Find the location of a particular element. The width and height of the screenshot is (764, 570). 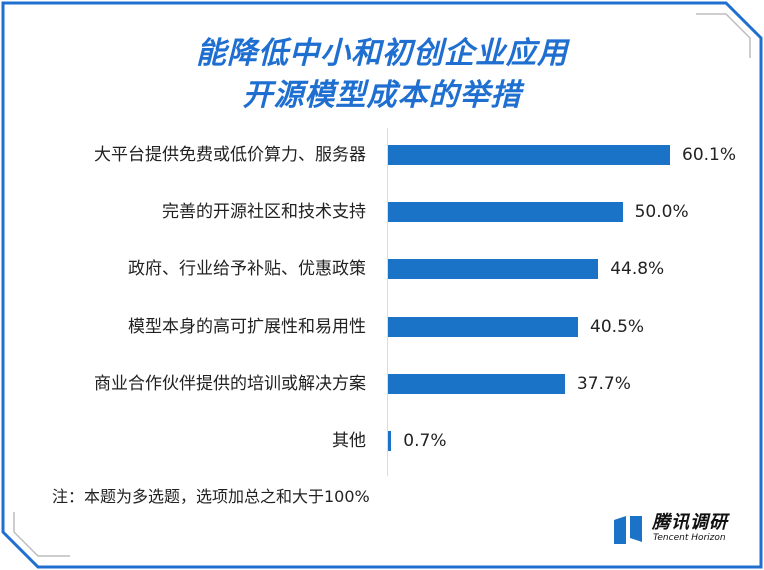

footnote: 注：本题为多选题，选项加总之和大于100% is located at coordinates (211, 496).